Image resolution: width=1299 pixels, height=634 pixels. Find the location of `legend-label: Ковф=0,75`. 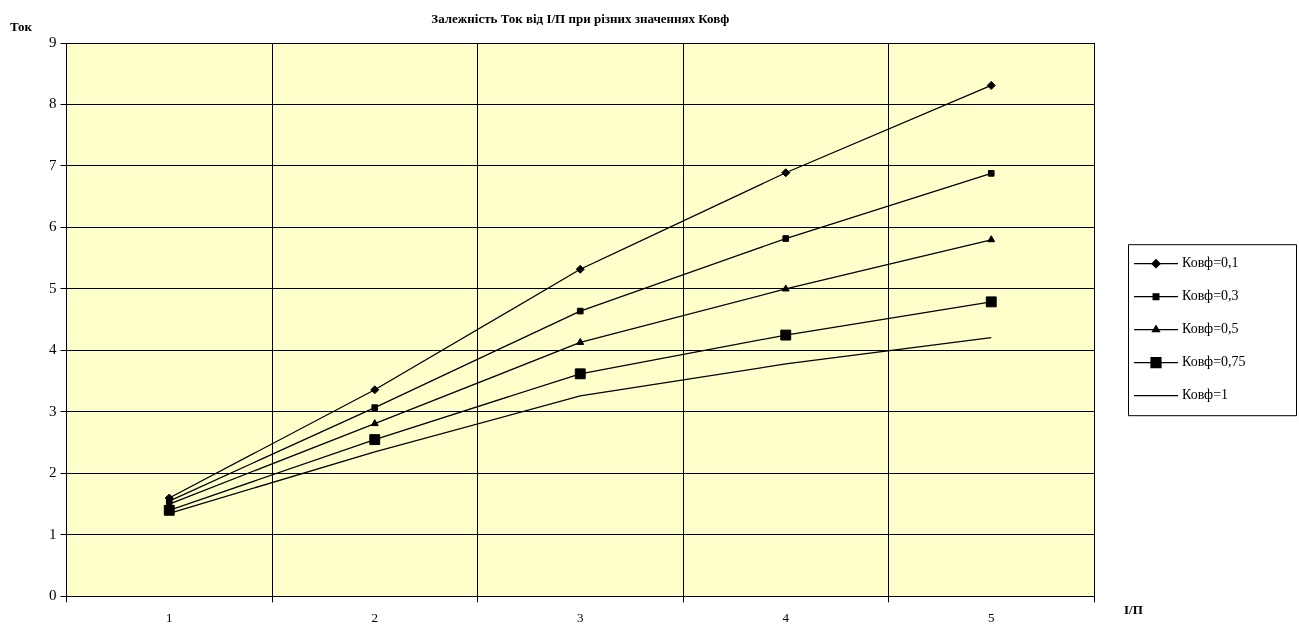

legend-label: Ковф=0,75 is located at coordinates (1214, 362).